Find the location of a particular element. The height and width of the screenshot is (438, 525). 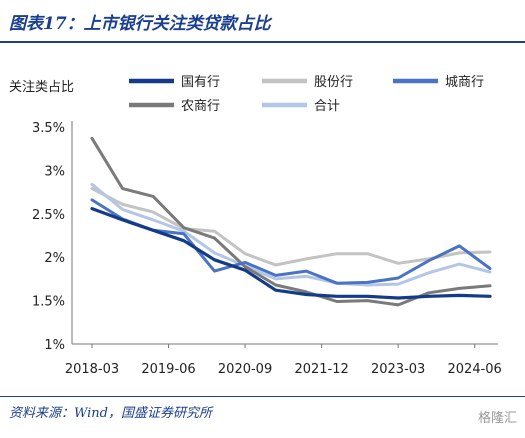

x-tick-label: 2021-12 is located at coordinates (321, 369).